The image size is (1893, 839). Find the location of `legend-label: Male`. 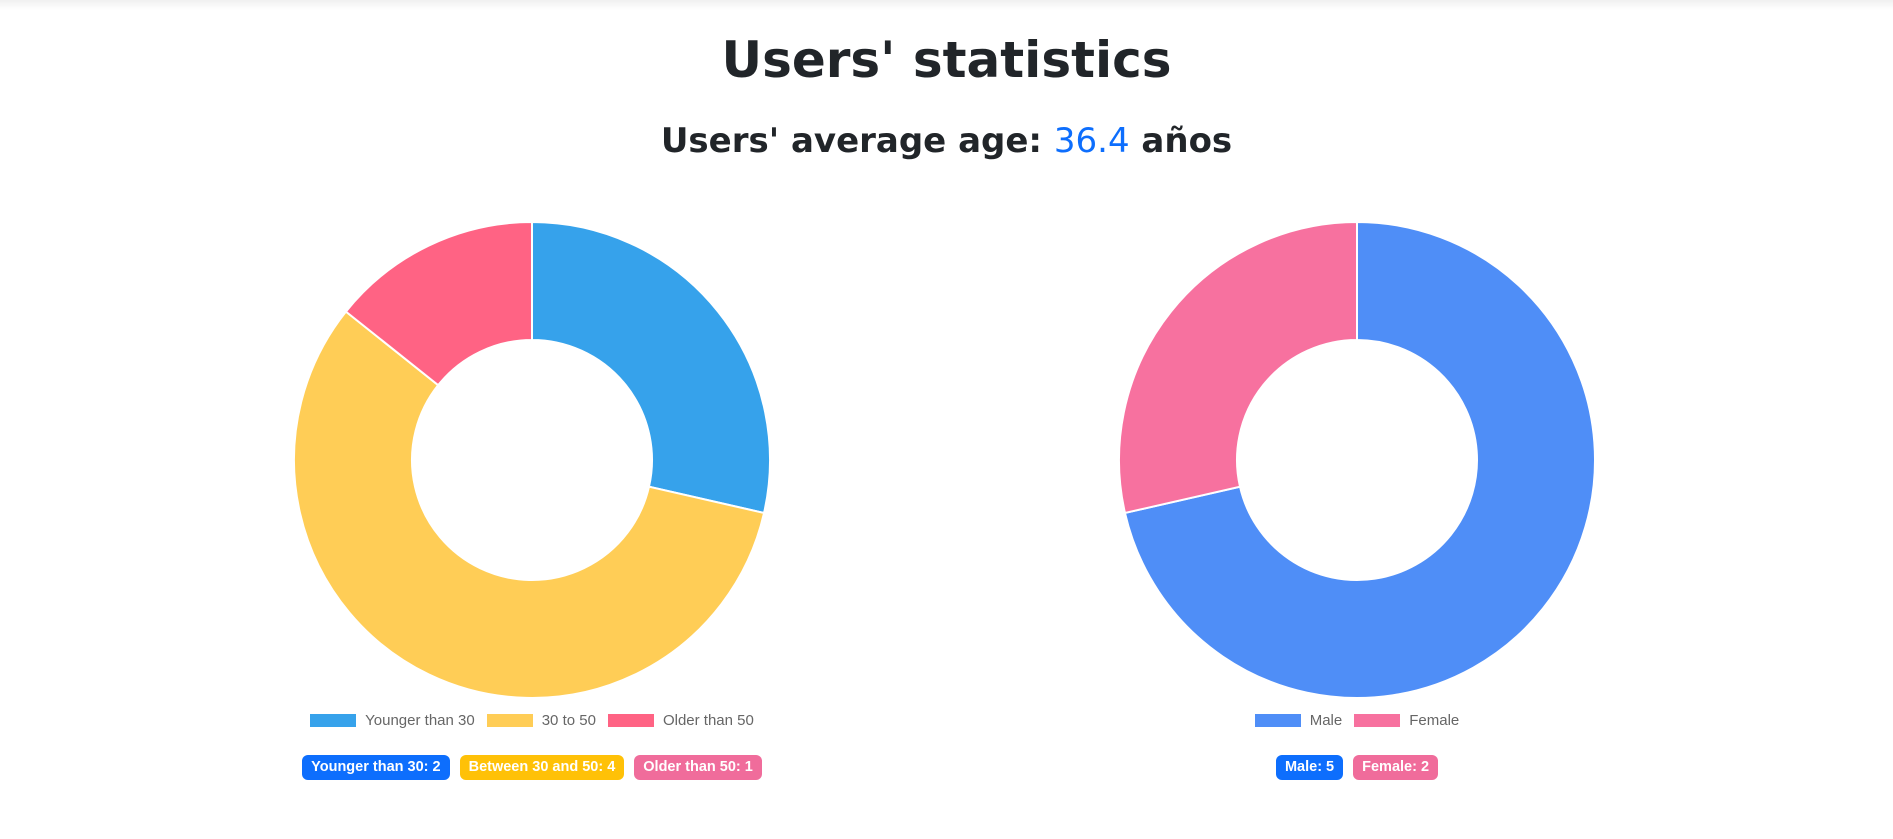

legend-label: Male is located at coordinates (1326, 720).